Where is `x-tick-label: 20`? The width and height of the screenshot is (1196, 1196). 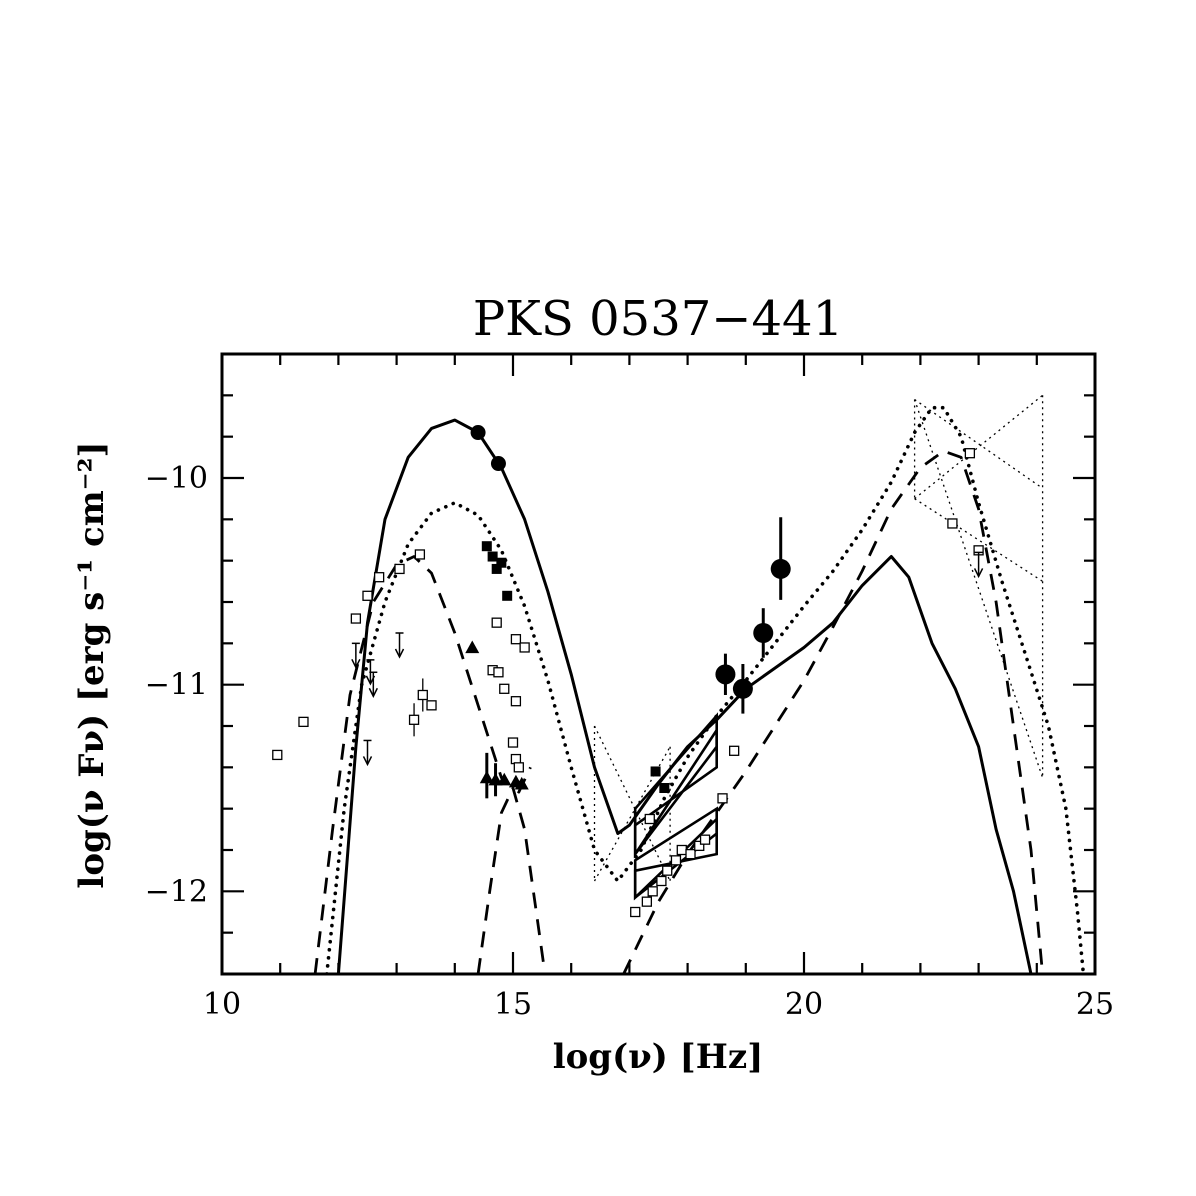 x-tick-label: 20 is located at coordinates (804, 1004).